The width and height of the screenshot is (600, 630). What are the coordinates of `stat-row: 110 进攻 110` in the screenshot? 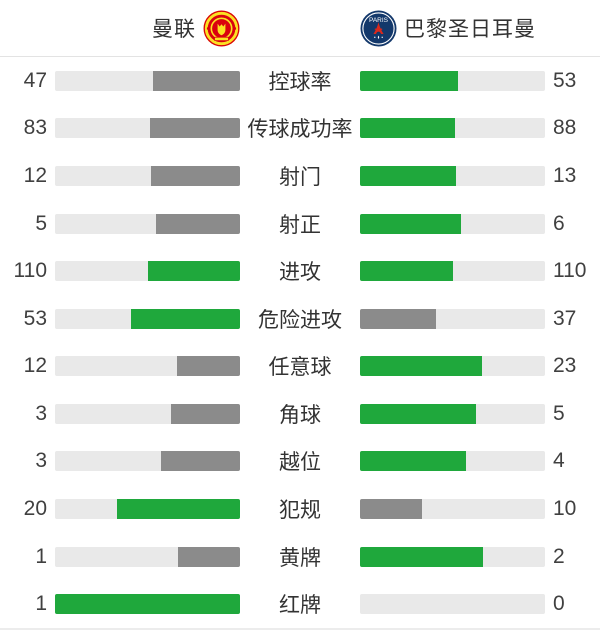 It's located at (300, 271).